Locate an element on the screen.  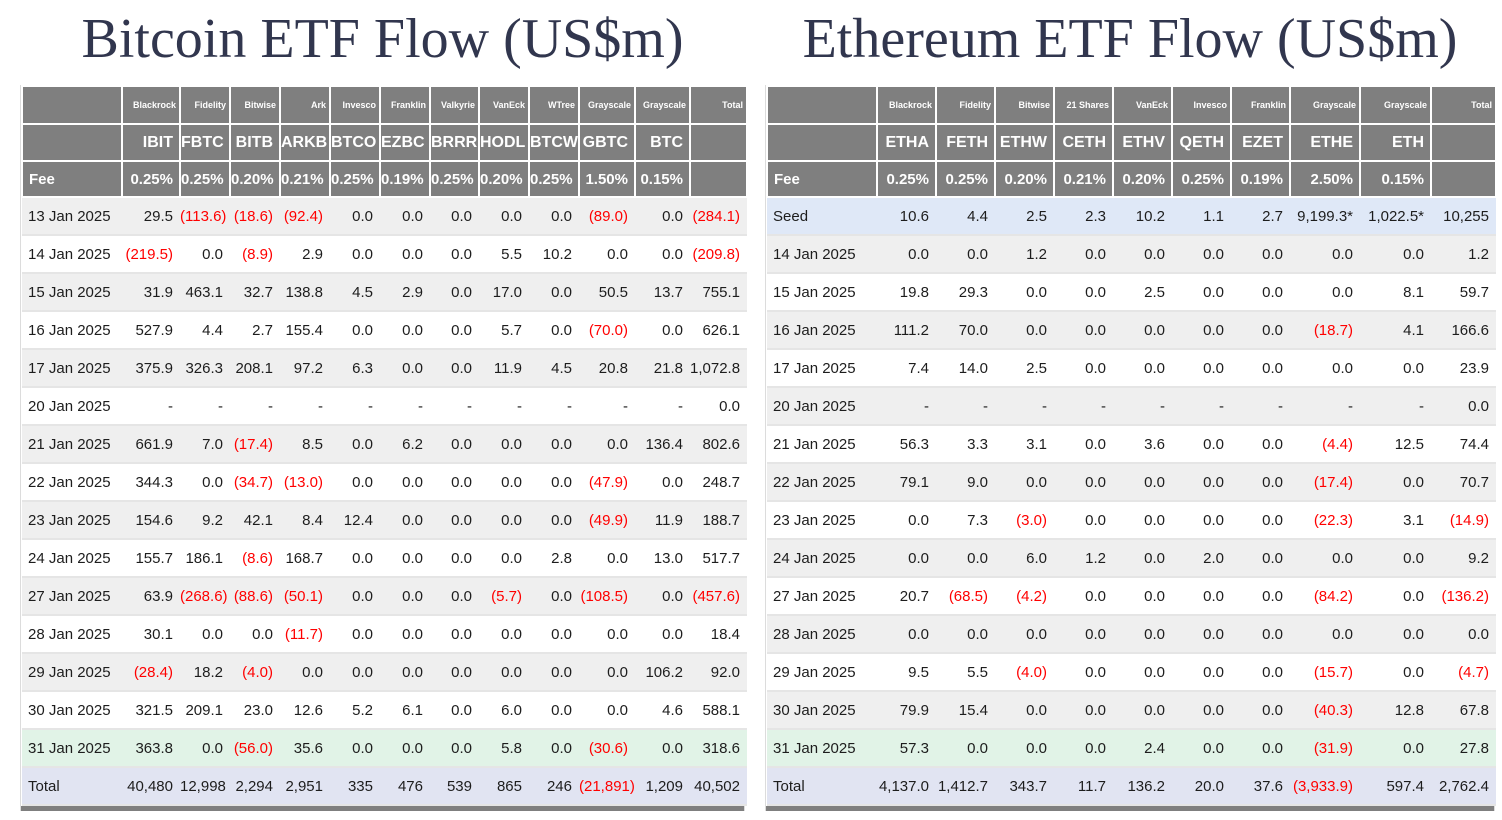
issuer-header-cell: Grayscale is located at coordinates (1395, 105).